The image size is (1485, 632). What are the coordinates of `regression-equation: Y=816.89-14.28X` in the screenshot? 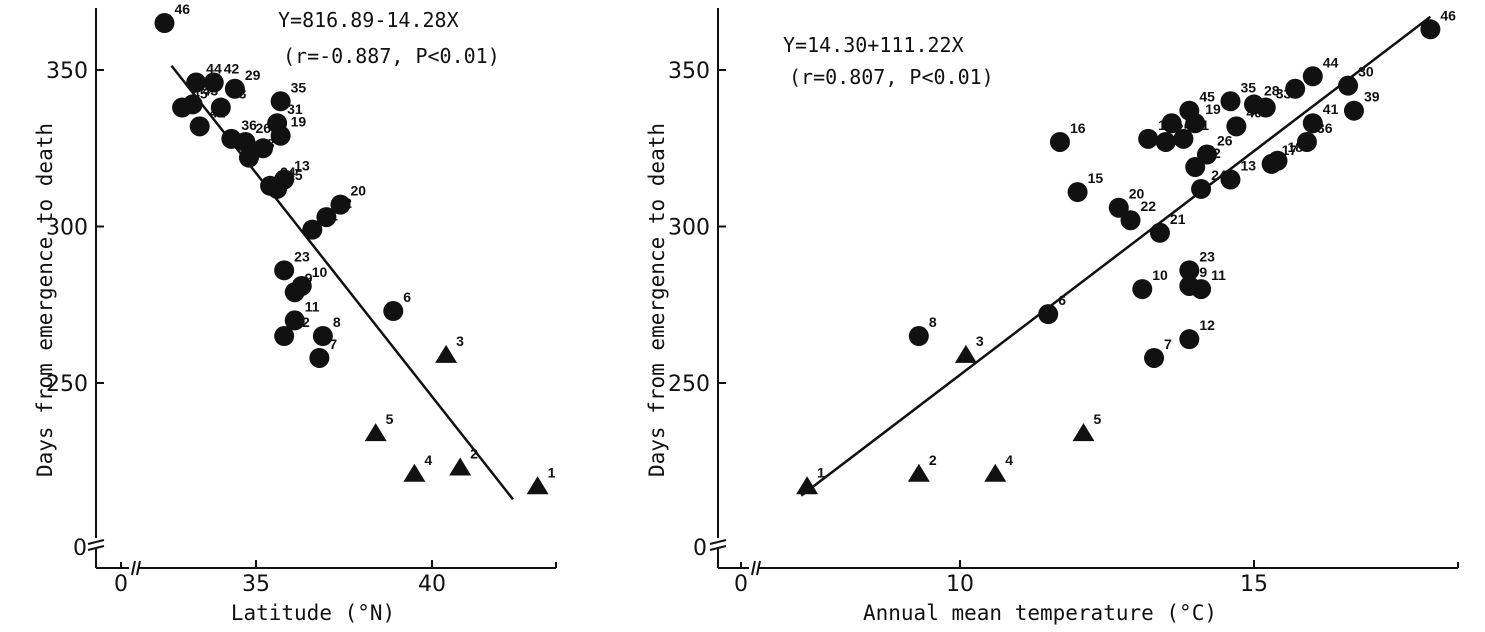 It's located at (368, 20).